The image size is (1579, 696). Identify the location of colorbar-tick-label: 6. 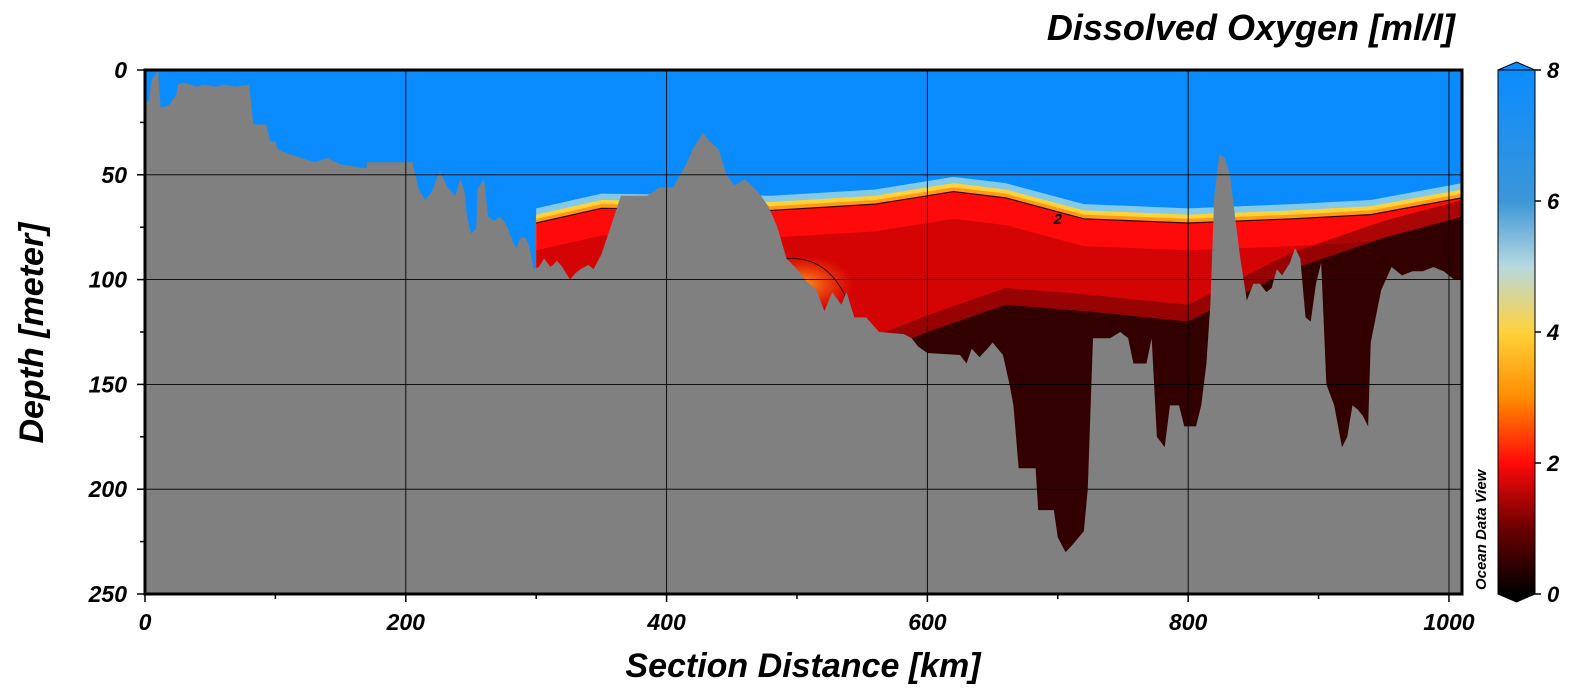
(1553, 201).